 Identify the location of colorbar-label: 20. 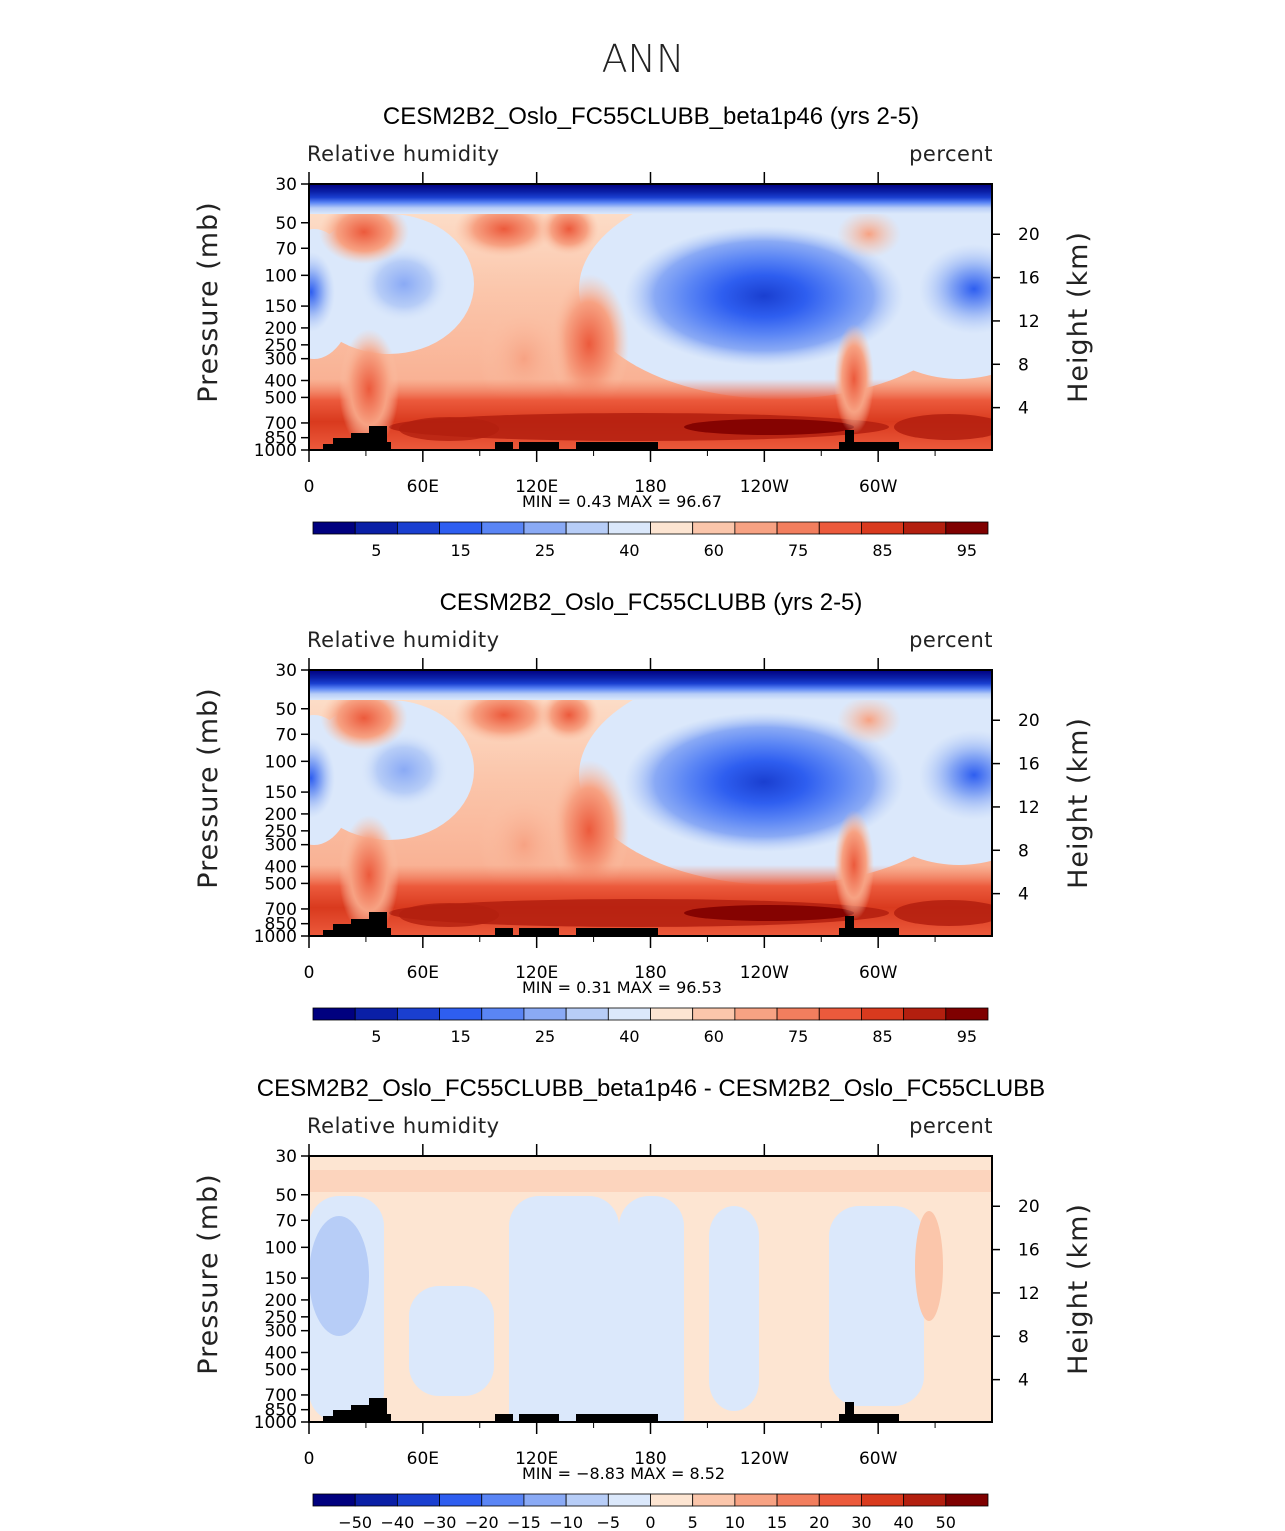
(819, 1522).